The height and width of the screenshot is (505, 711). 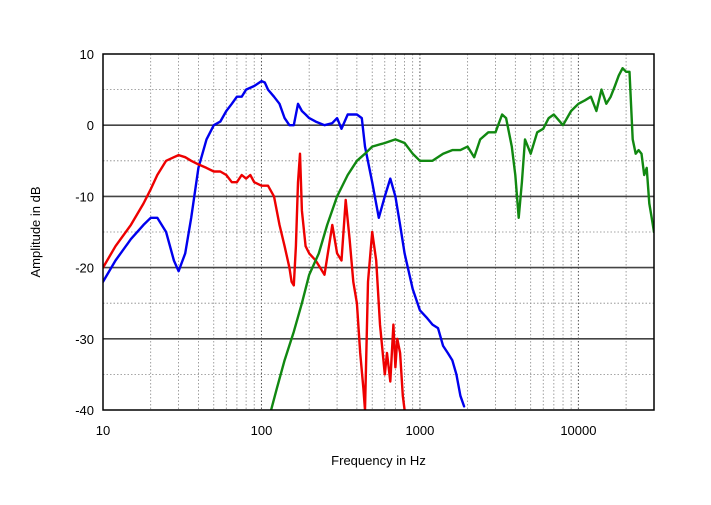 What do you see at coordinates (87, 54) in the screenshot?
I see `y-tick-label: 10` at bounding box center [87, 54].